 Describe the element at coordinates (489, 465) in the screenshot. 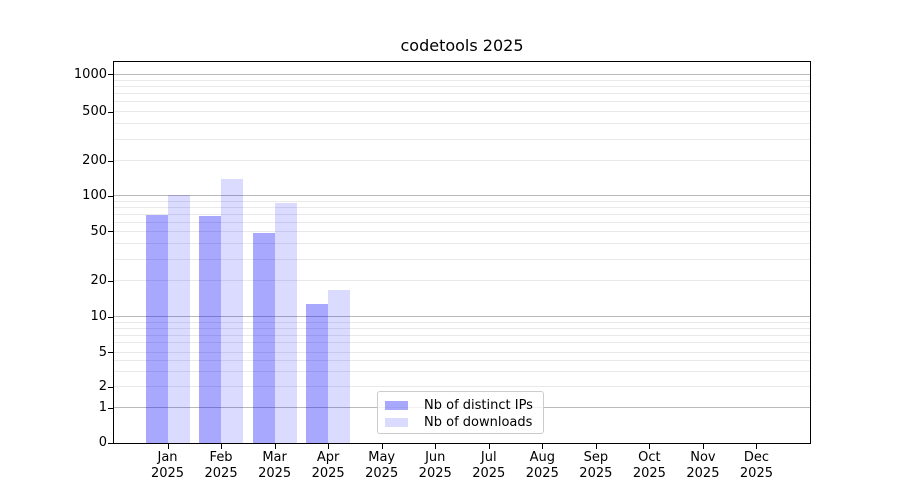

I see `x-tick-label: Jul 2025` at that location.